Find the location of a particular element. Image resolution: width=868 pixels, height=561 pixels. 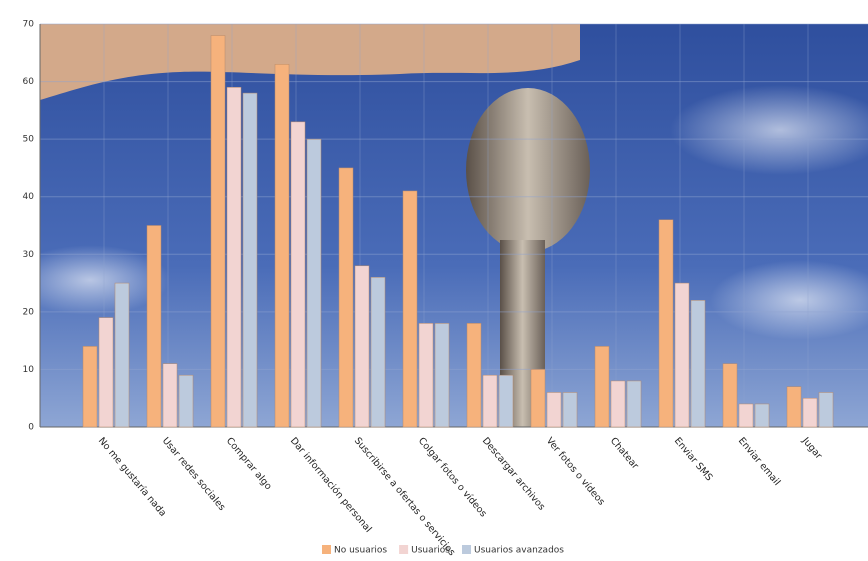

x-tick-label: Usar redes sociales is located at coordinates (194, 474).